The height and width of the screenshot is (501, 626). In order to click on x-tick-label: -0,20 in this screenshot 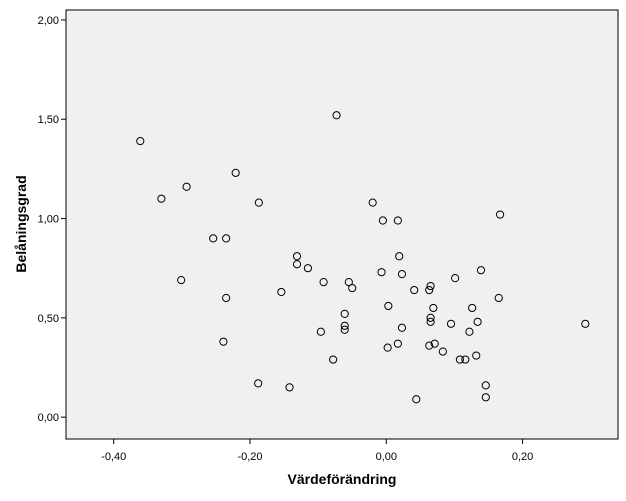, I will do `click(249, 457)`.